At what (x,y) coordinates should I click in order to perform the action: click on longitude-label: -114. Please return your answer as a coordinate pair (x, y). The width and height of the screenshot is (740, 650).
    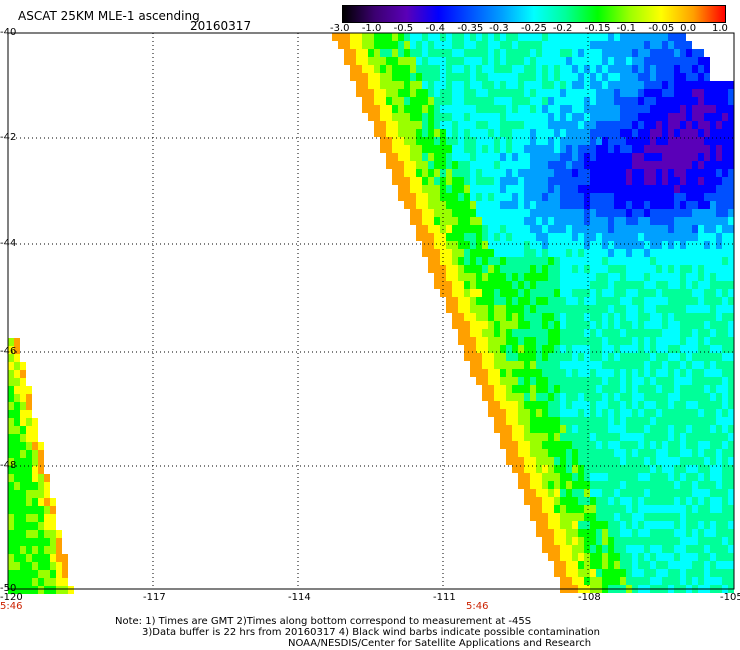
    Looking at the image, I should click on (299, 597).